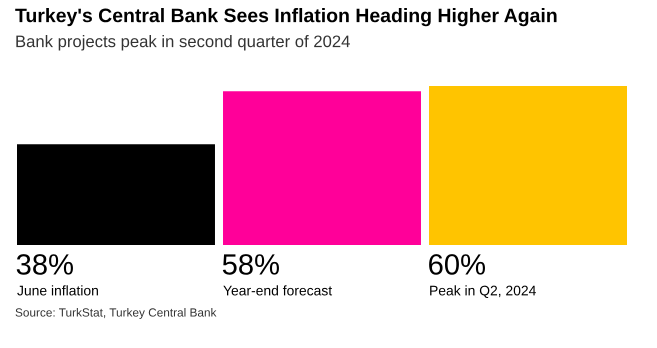 The height and width of the screenshot is (348, 657). Describe the element at coordinates (44, 264) in the screenshot. I see `data-label: 38%` at that location.